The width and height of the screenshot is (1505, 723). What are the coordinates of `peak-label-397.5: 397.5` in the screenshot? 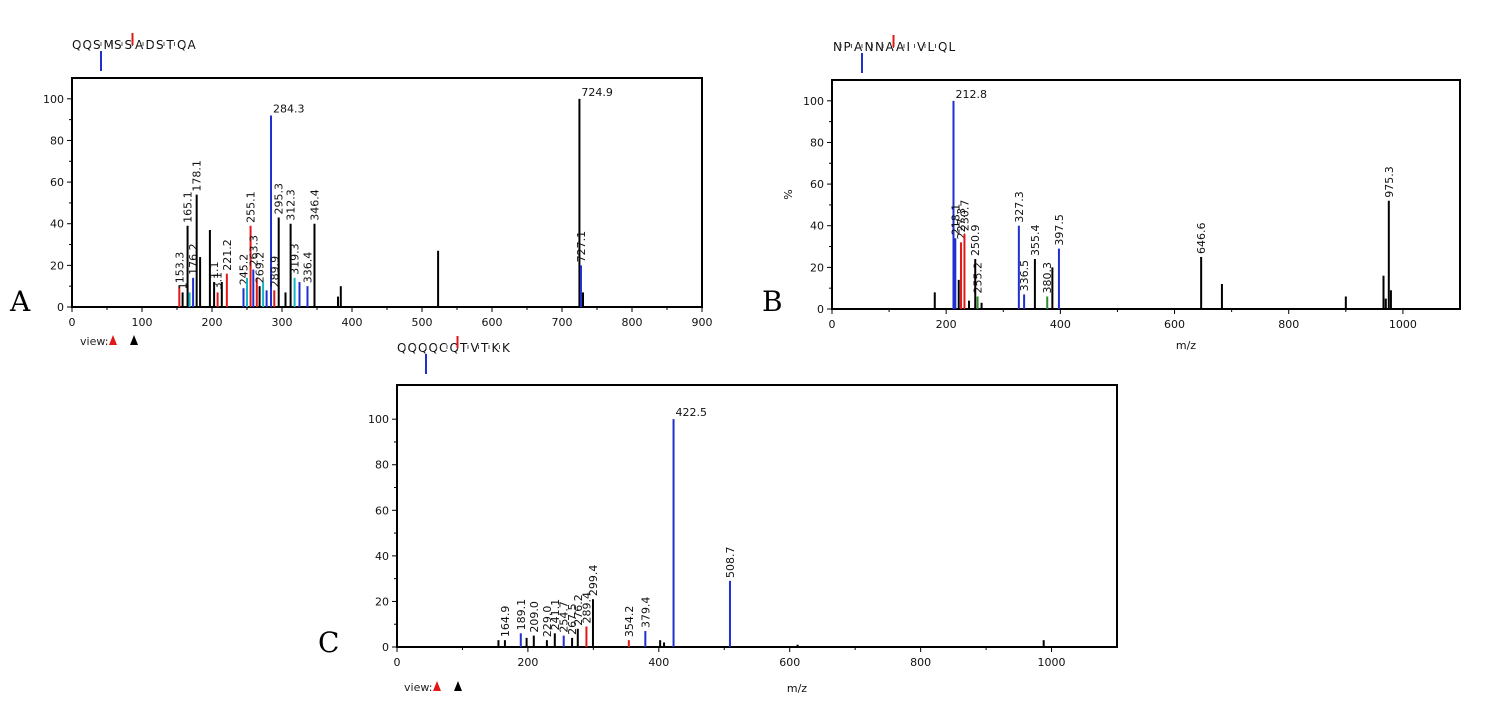 It's located at (1059, 230).